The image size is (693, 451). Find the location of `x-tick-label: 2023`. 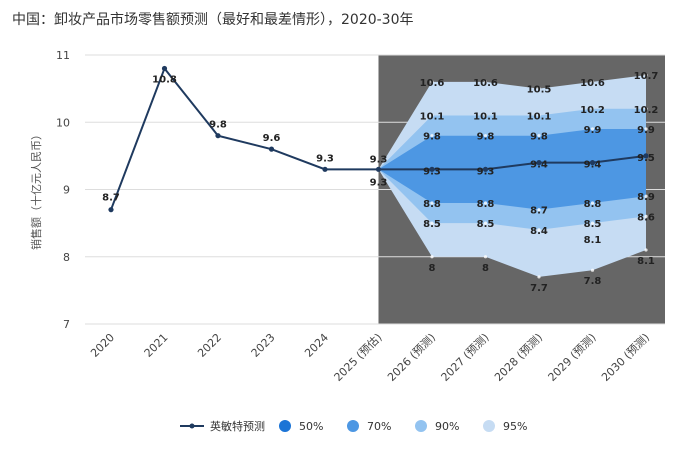

x-tick-label: 2023 is located at coordinates (263, 345).